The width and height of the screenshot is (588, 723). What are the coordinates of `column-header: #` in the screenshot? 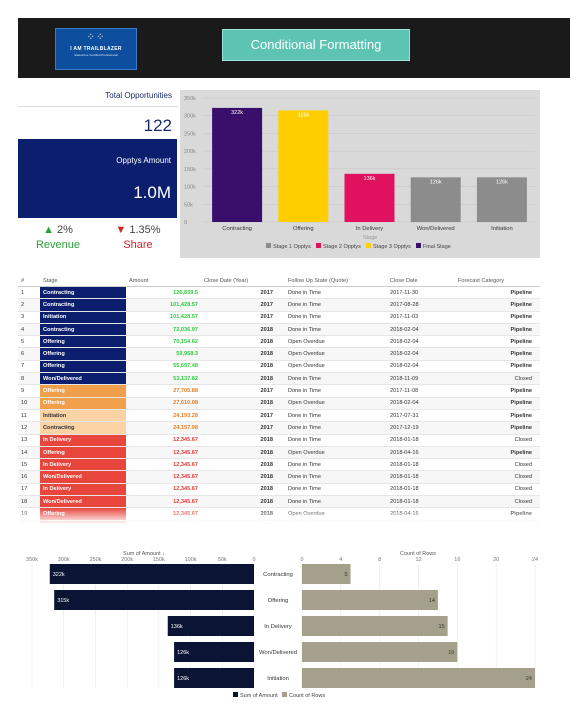 It's located at (29, 281).